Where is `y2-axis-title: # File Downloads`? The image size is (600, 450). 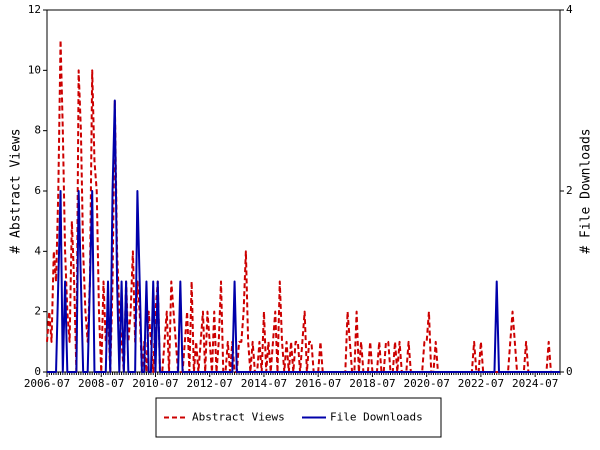 y2-axis-title: # File Downloads is located at coordinates (586, 190).